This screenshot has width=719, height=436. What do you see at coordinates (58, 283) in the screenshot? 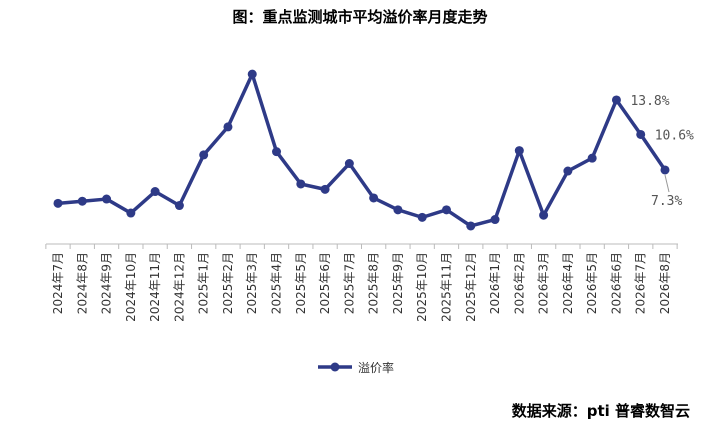
I see `x-tick-label: 2024年7月` at bounding box center [58, 283].